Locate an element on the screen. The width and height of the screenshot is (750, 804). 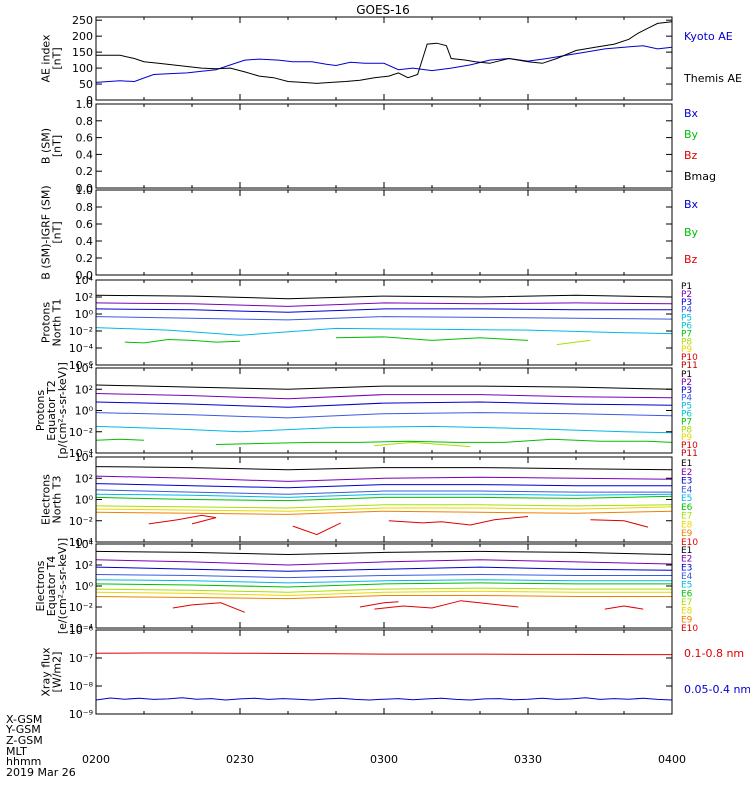
y-tick-label-electrons_t4-2: 10⁰ is located at coordinates (84, 586).